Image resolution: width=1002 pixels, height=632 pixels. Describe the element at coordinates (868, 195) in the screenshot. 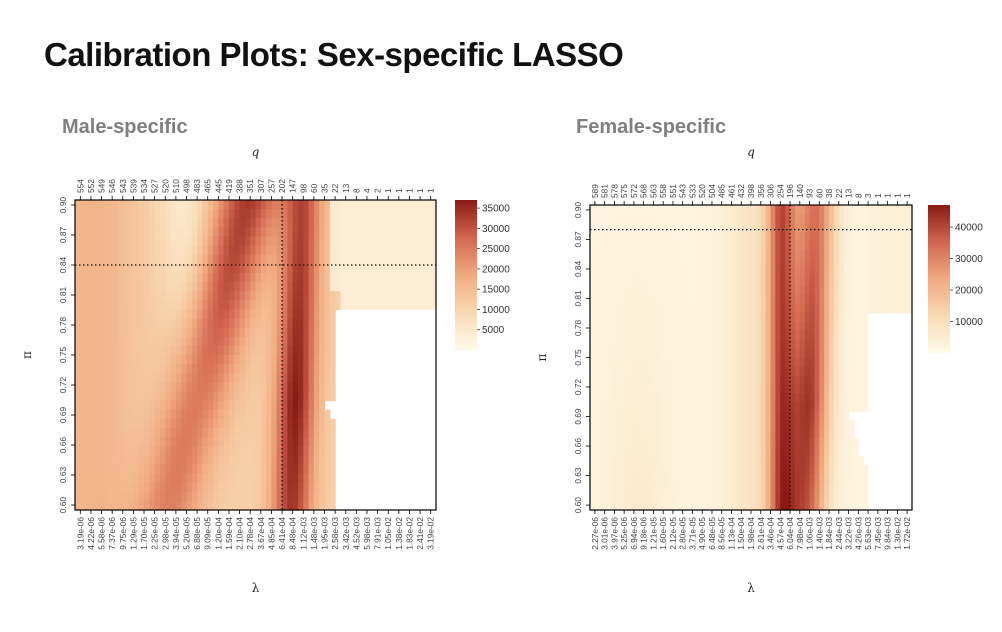

I see `q-tick-label: 3` at that location.